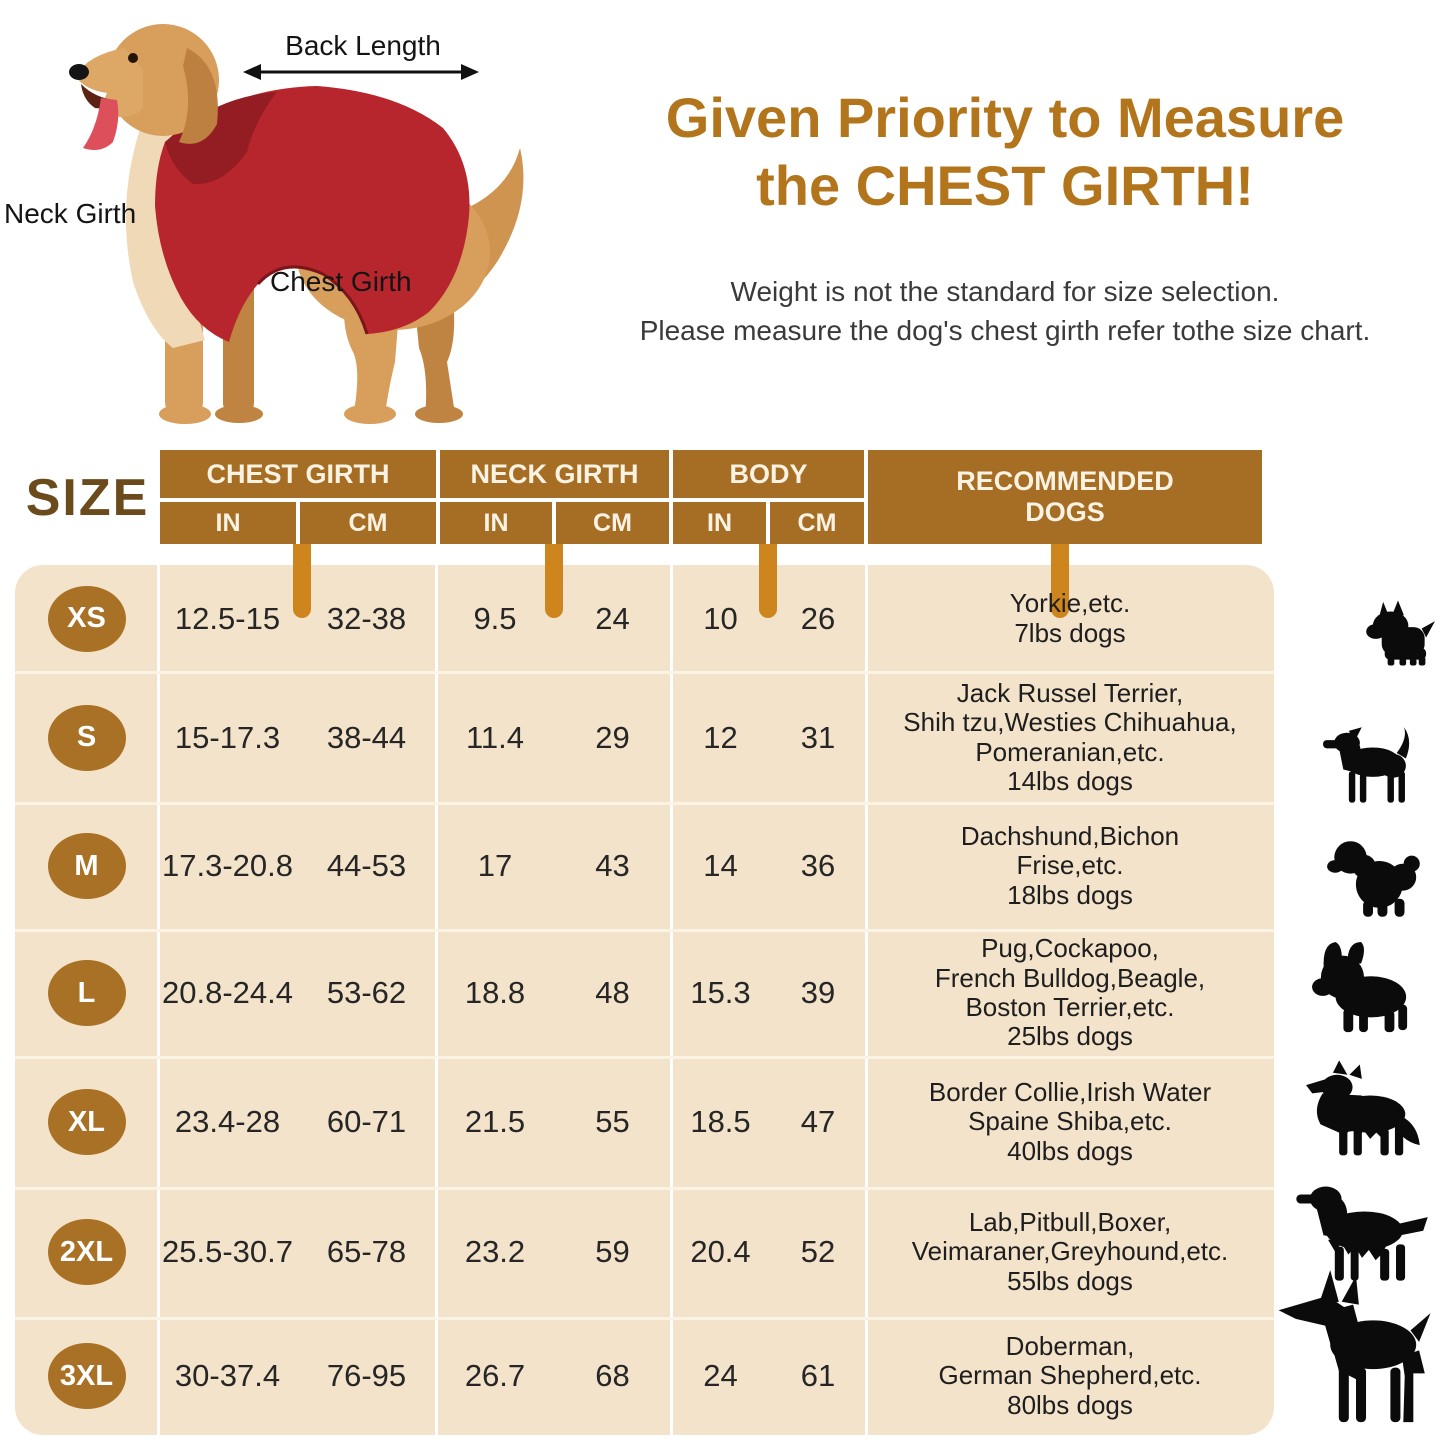 This screenshot has width=1445, height=1442. I want to click on size-badge-3xl: 3XL, so click(86, 1376).